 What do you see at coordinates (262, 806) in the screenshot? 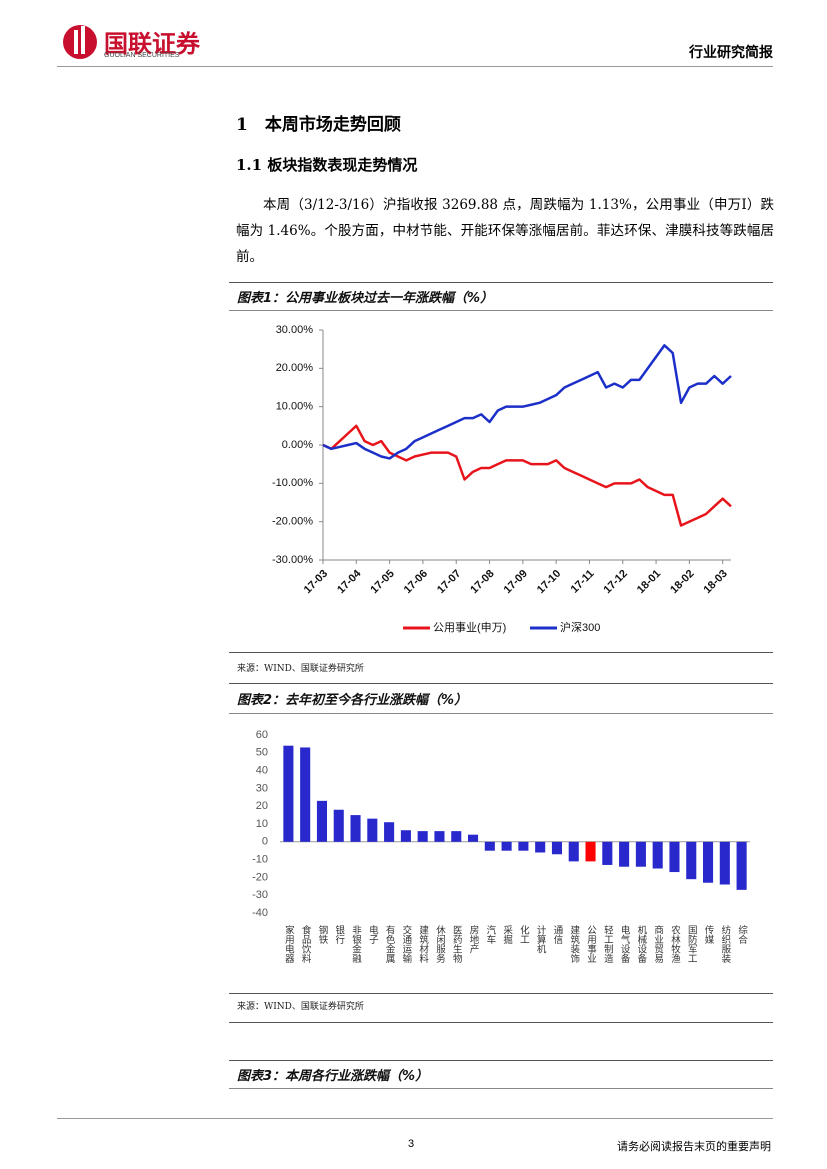
I see `y-tick-label: 20` at bounding box center [262, 806].